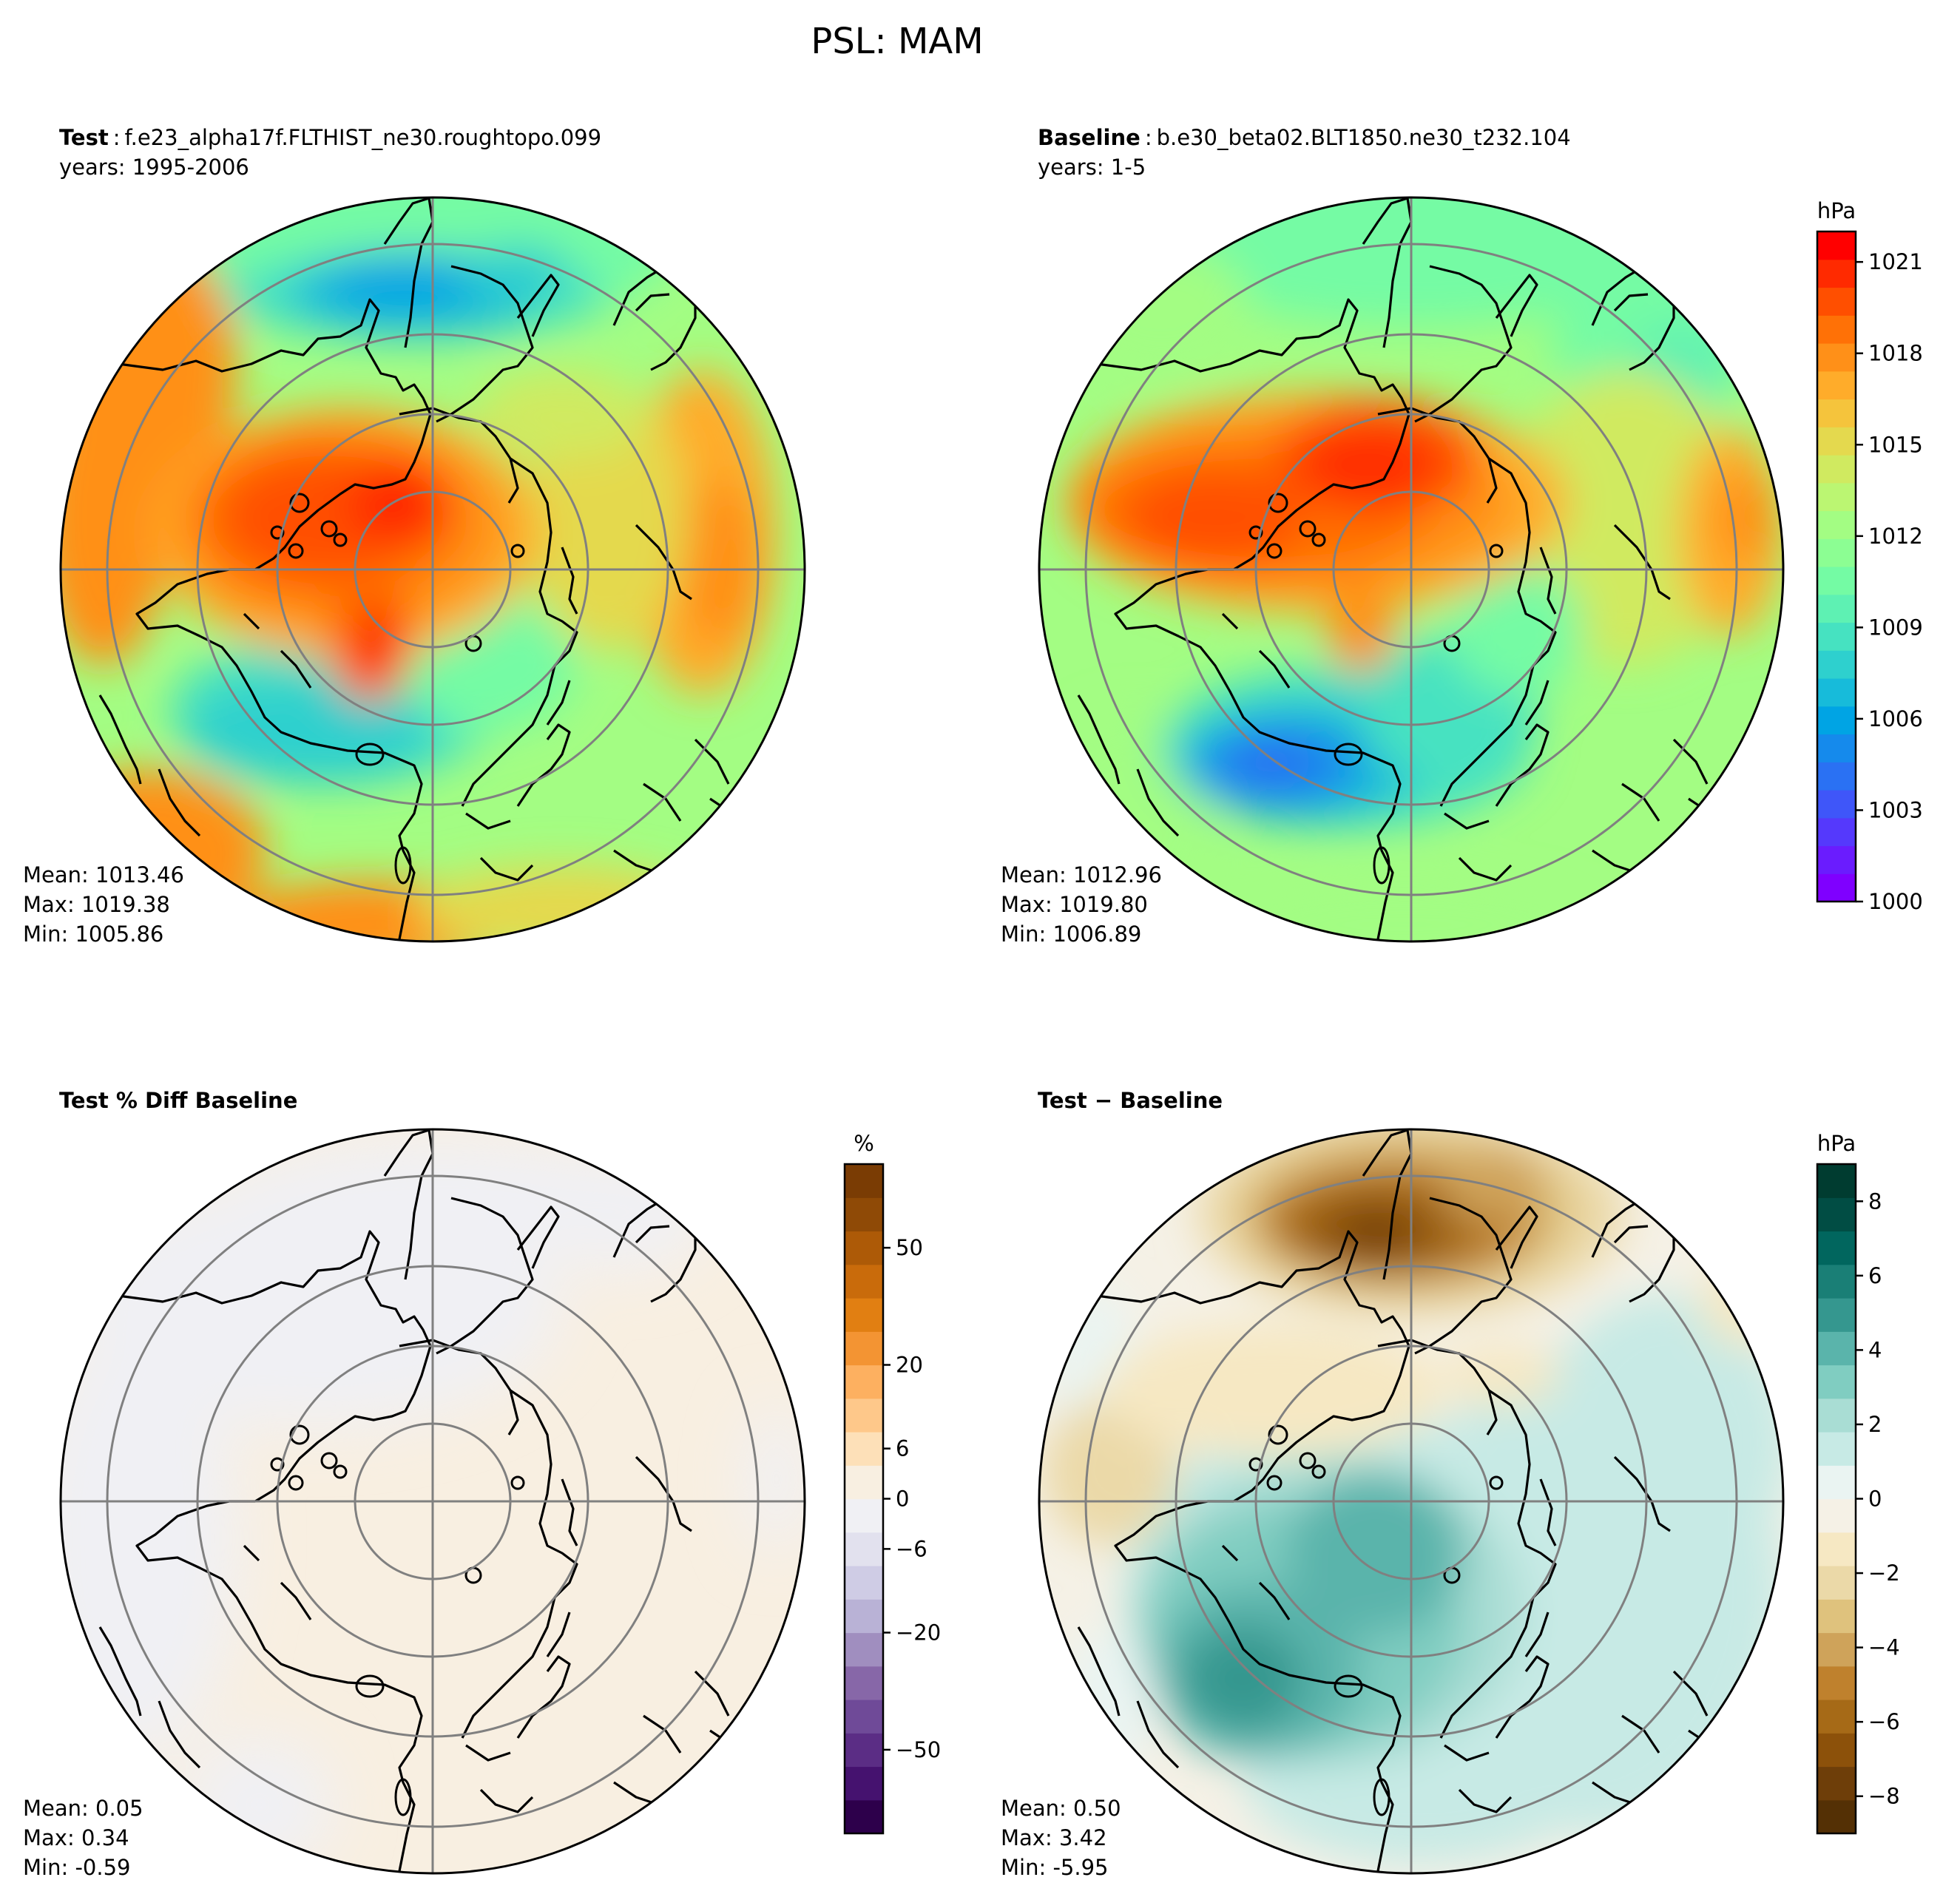 This screenshot has height=1897, width=1960. What do you see at coordinates (911, 1549) in the screenshot?
I see `colorbar-pct-tick-label: −6` at bounding box center [911, 1549].